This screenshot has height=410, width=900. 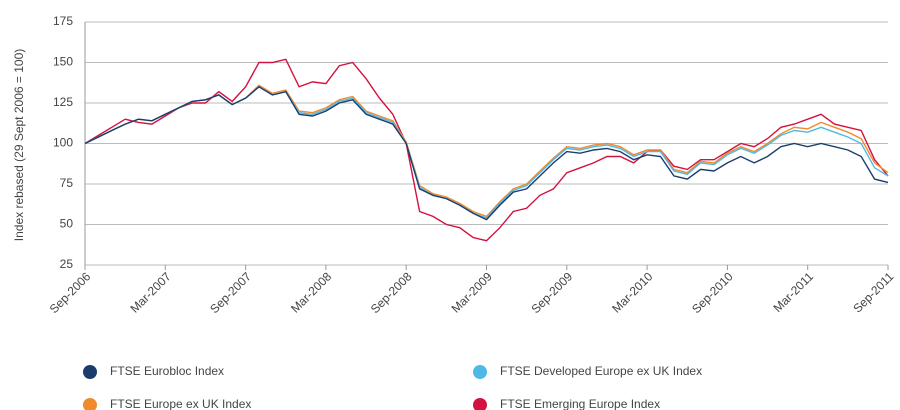 I want to click on x-tick-label: Sep-2008, so click(x=391, y=292).